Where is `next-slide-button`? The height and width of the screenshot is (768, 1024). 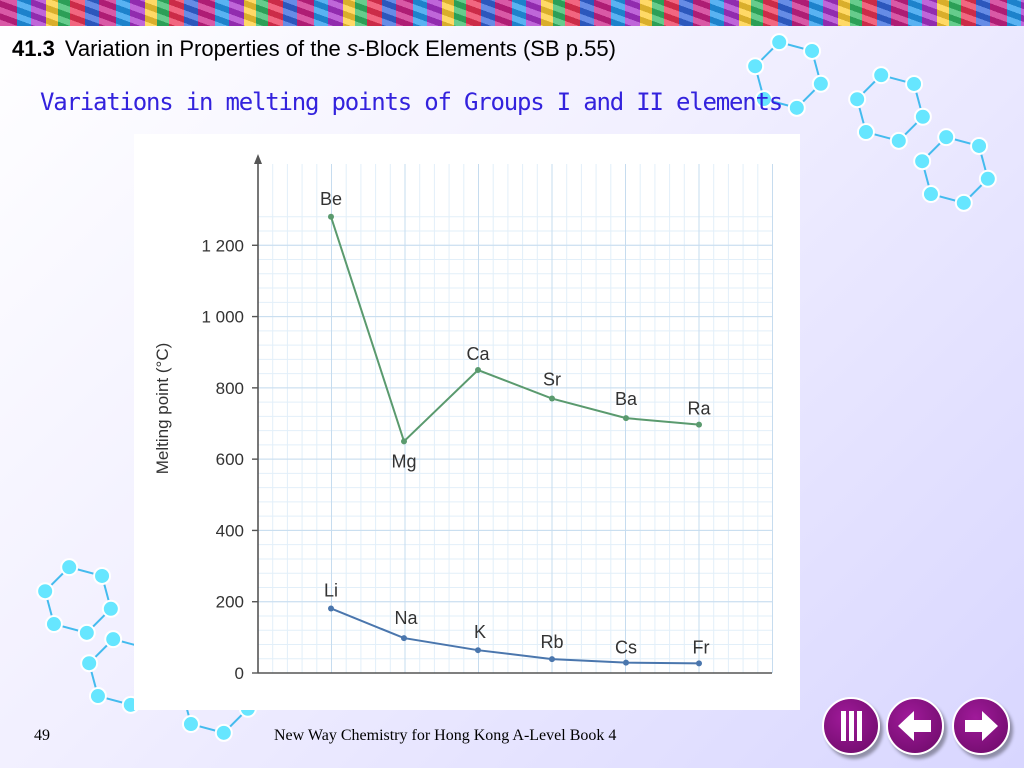 next-slide-button is located at coordinates (981, 726).